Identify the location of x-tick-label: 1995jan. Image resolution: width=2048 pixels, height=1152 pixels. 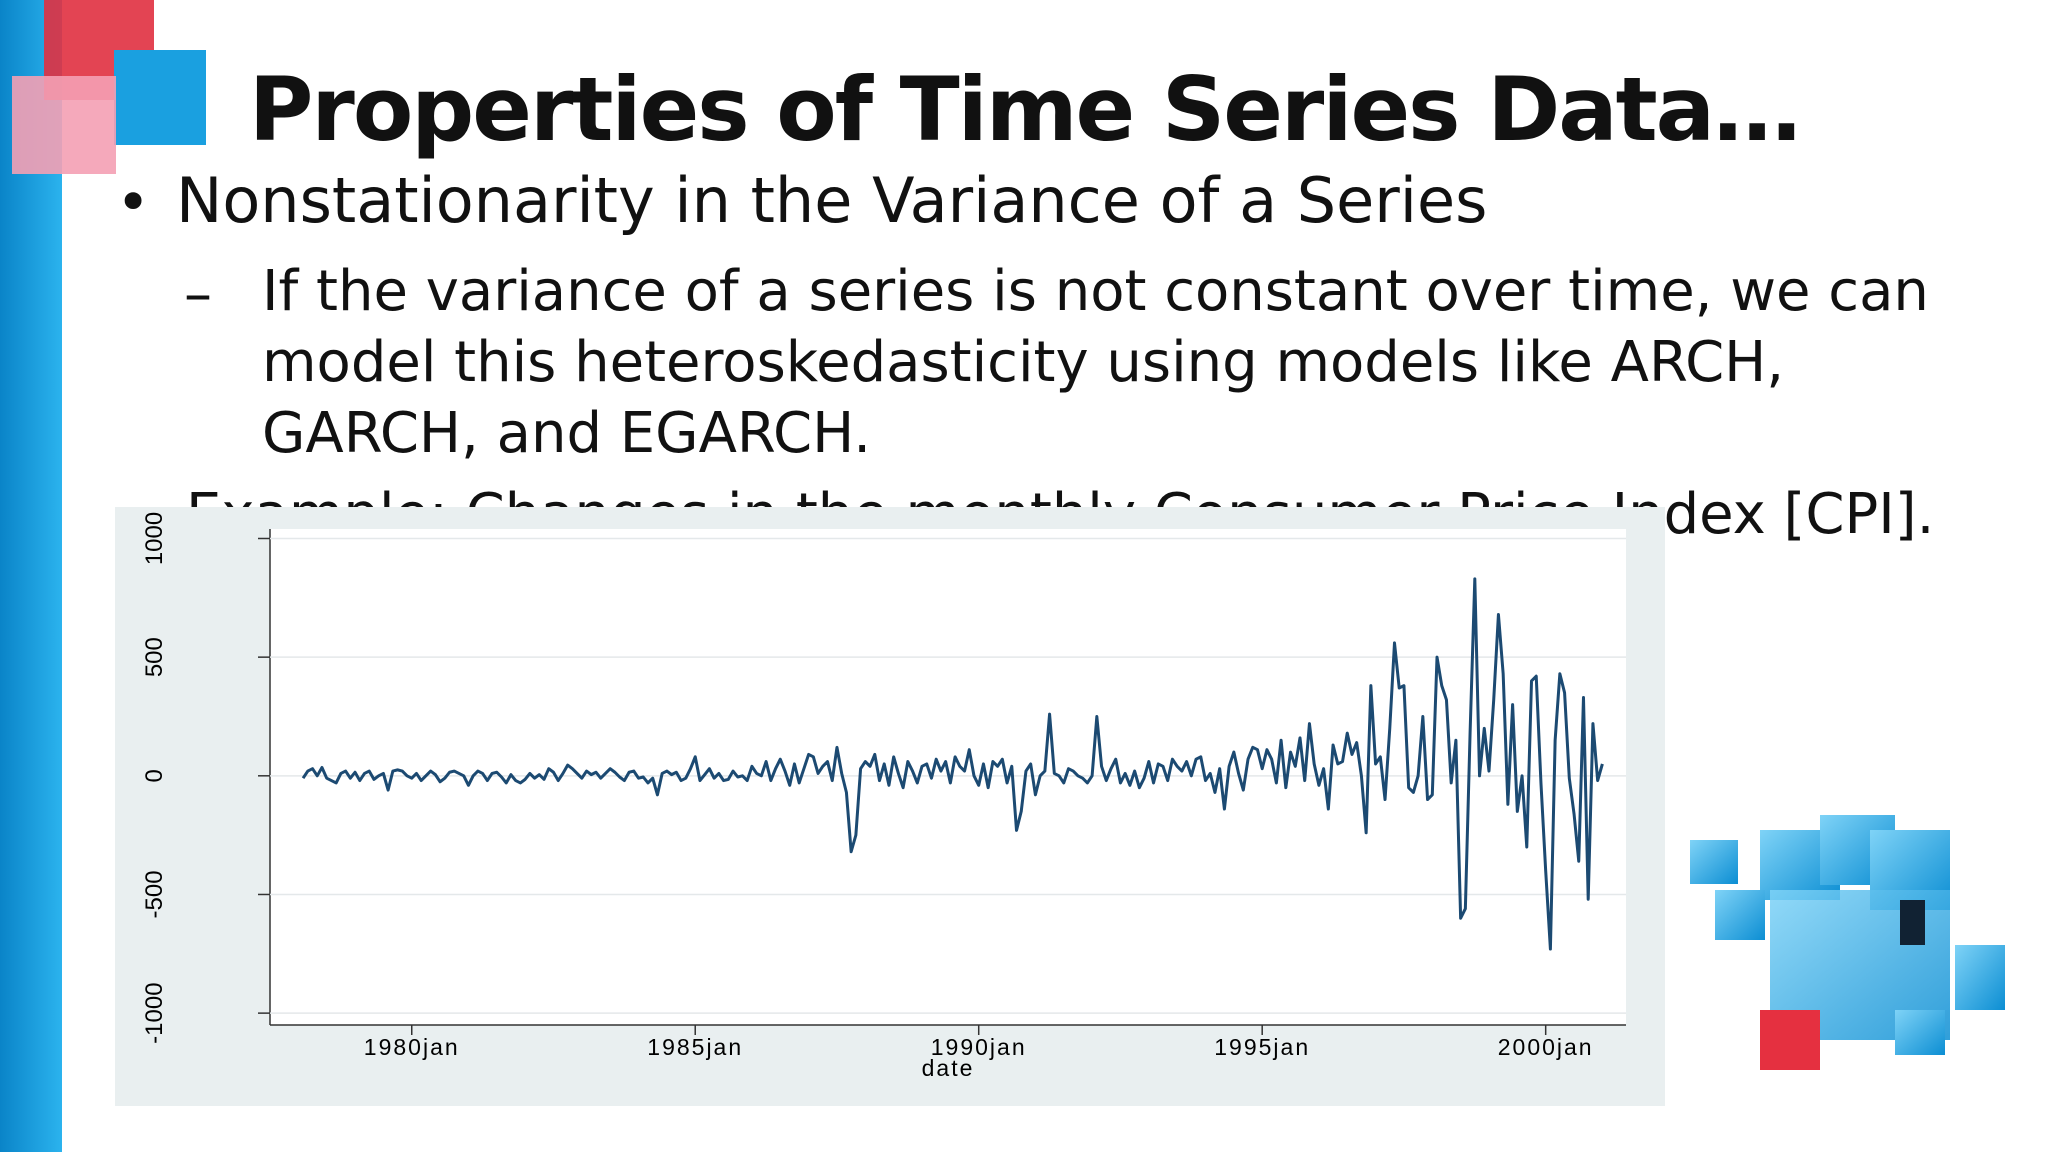
(1262, 1047).